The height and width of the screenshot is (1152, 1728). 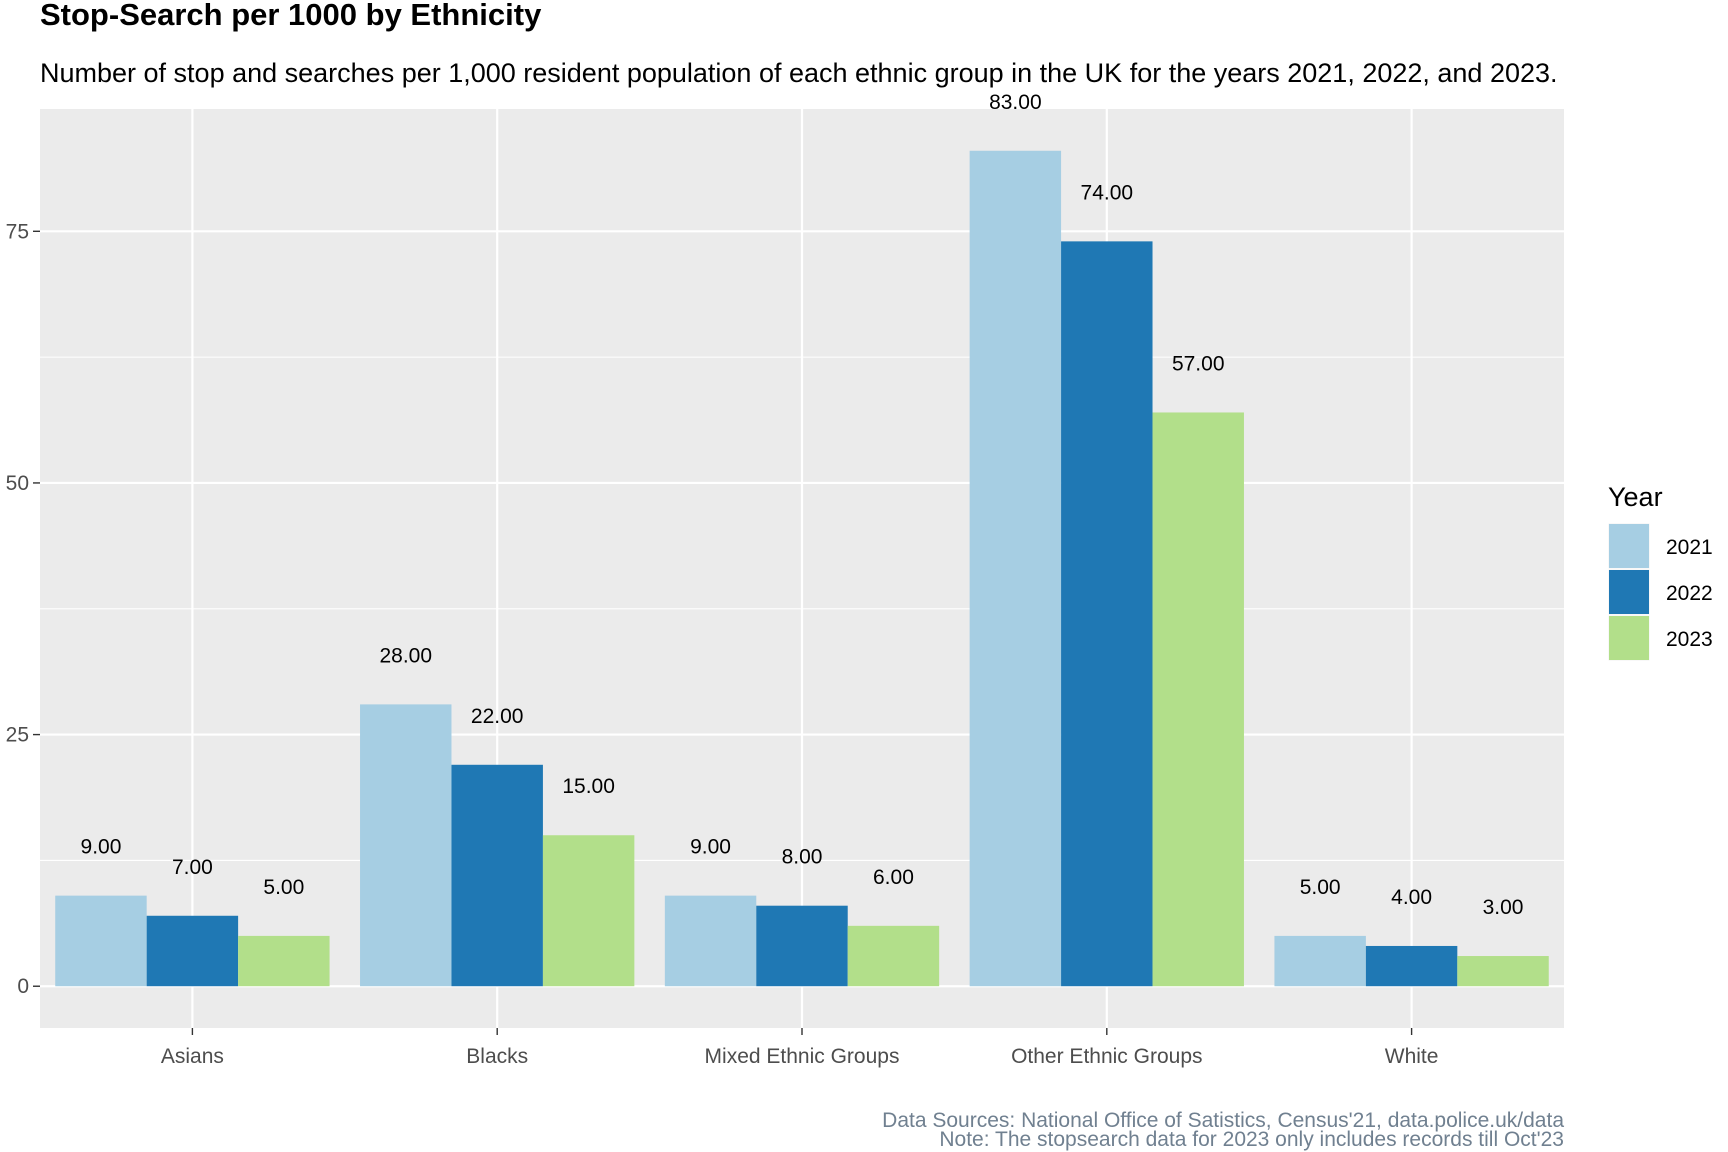 What do you see at coordinates (497, 1056) in the screenshot?
I see `x-tick-label: Blacks` at bounding box center [497, 1056].